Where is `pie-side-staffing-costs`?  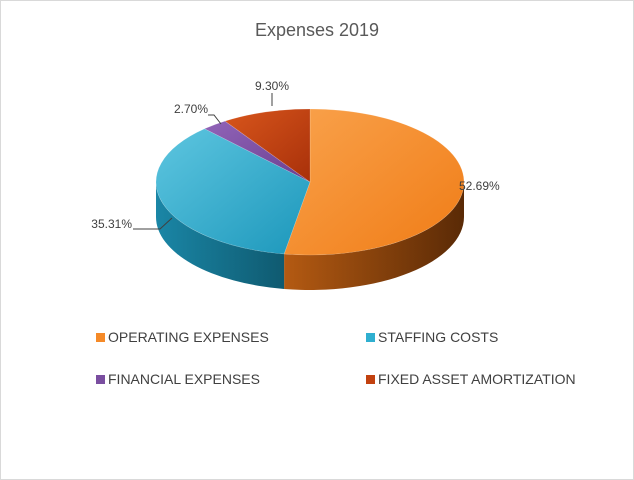 pie-side-staffing-costs is located at coordinates (220, 235).